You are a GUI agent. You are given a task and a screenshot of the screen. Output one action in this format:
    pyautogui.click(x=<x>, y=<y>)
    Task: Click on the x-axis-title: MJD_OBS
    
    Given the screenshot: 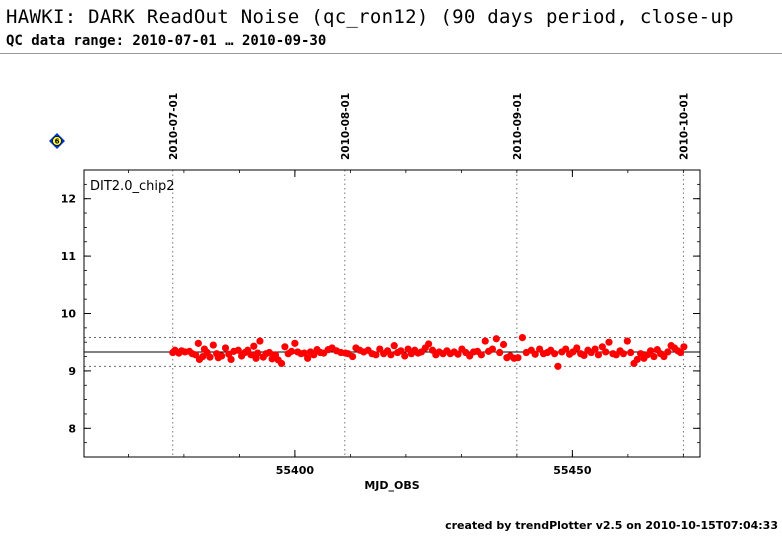 What is the action you would take?
    pyautogui.click(x=391, y=485)
    